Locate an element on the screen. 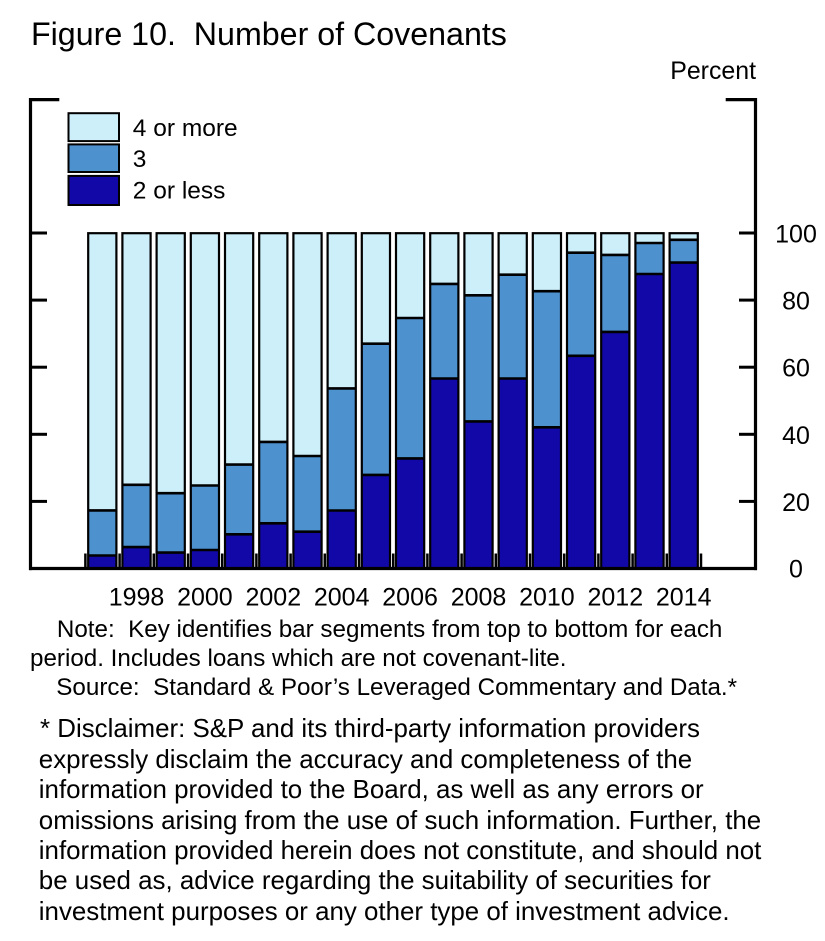 This screenshot has height=941, width=825. svg-text: 2004 is located at coordinates (342, 598).